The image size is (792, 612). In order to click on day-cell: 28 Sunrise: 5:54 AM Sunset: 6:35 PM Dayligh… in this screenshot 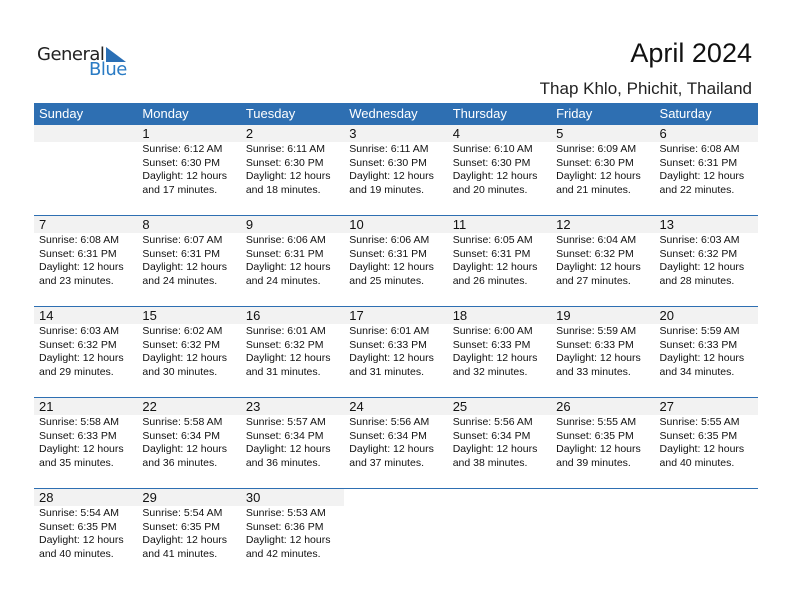, I will do `click(86, 534)`.